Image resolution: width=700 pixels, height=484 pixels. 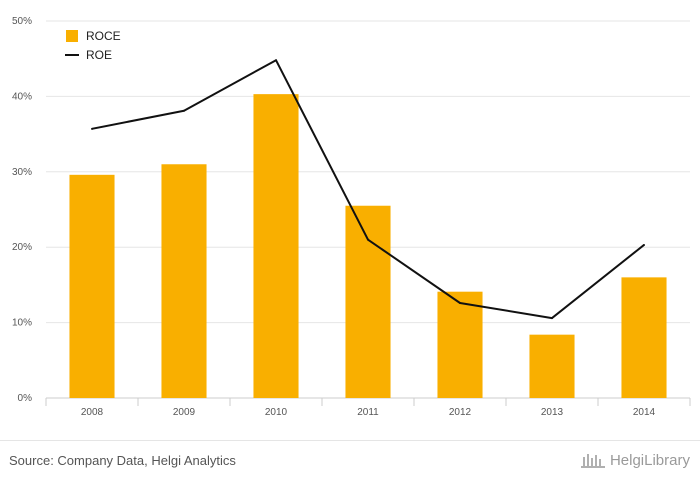 I want to click on helgi-library-logo: HelgiLibrary, so click(x=635, y=460).